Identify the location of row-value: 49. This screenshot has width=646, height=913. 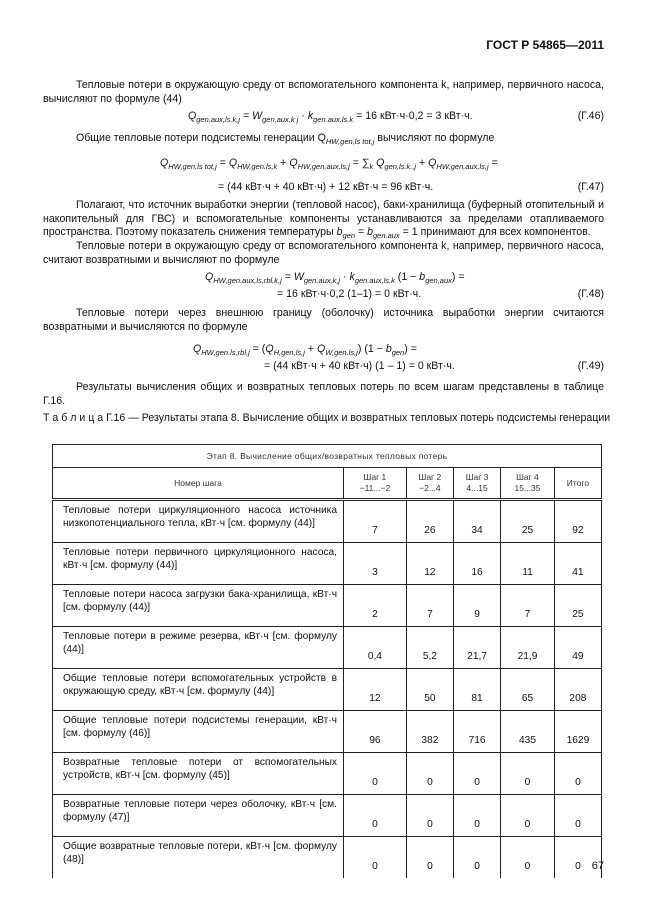
(578, 647).